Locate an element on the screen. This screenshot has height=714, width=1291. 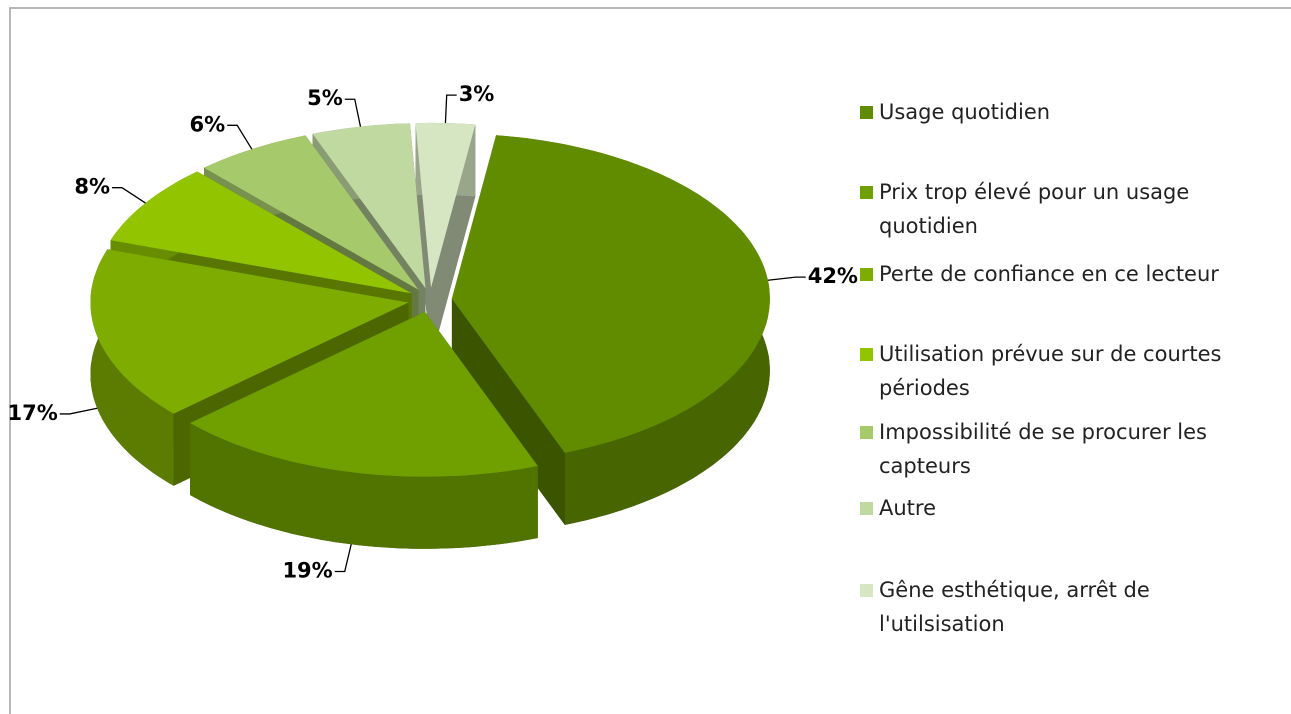
legend-label: Prix trop élevé pour un usage quotidien is located at coordinates (1034, 209).